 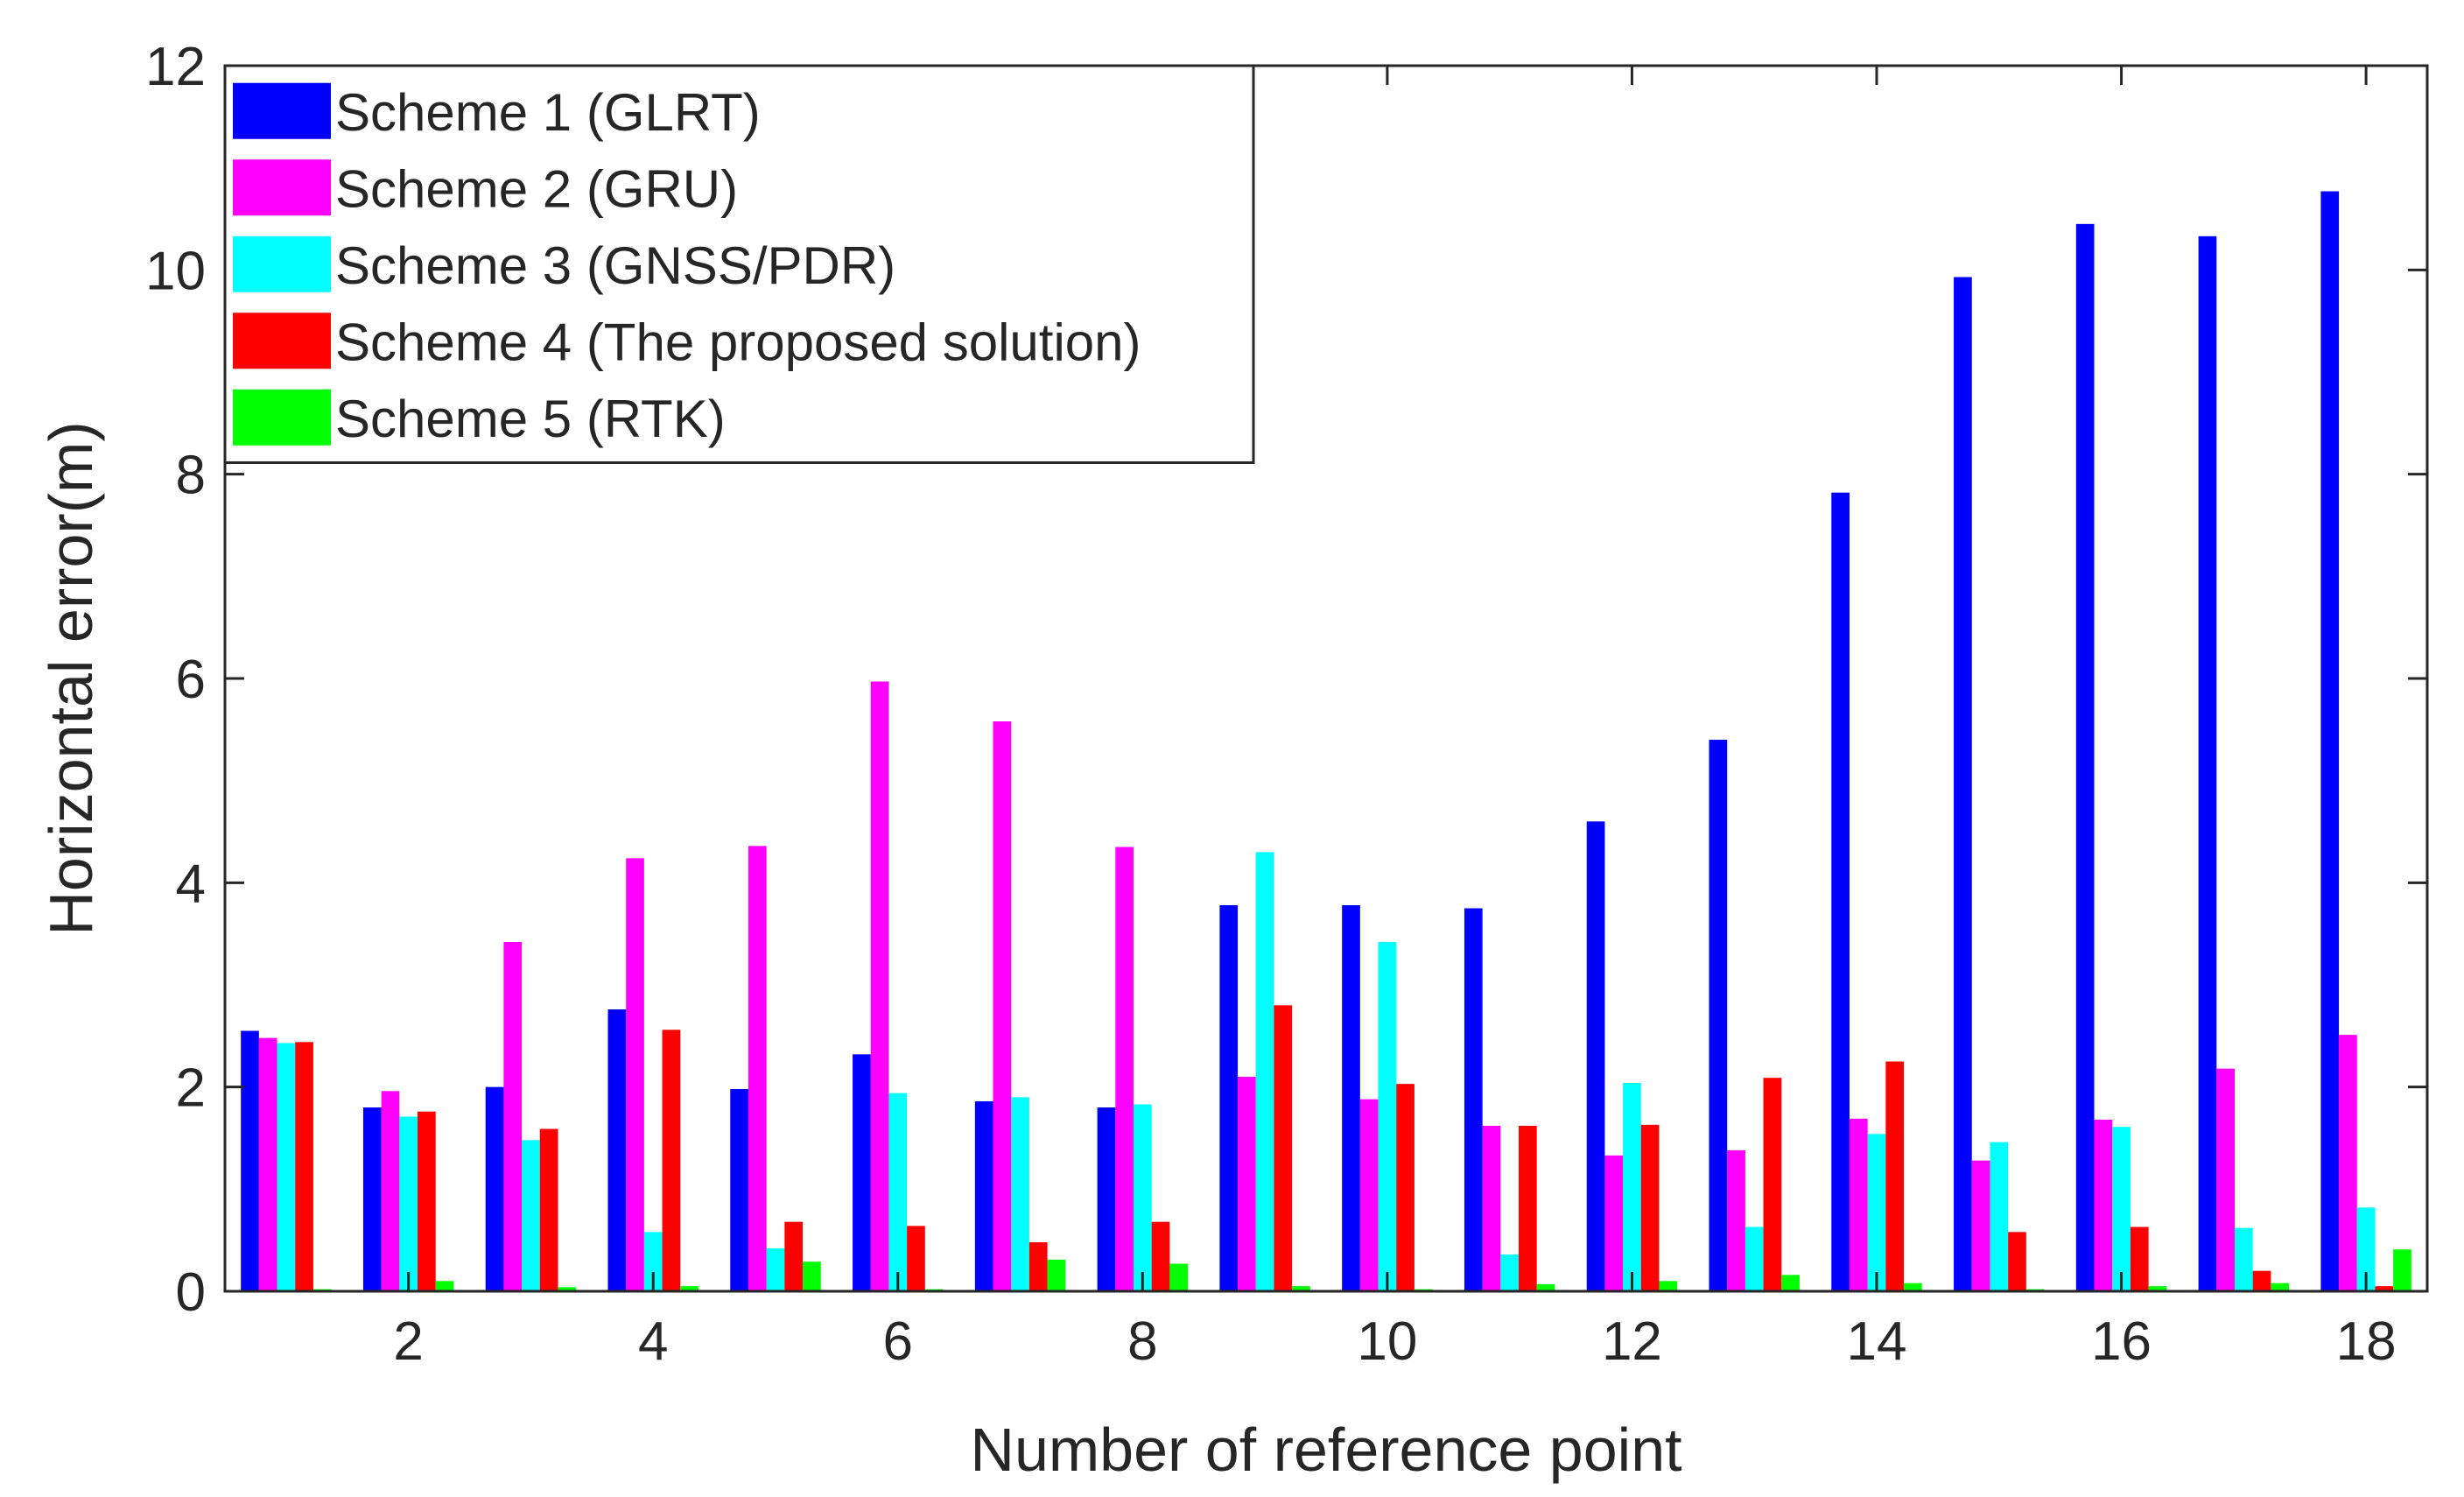 What do you see at coordinates (1142, 1197) in the screenshot?
I see `bar-s3-p8` at bounding box center [1142, 1197].